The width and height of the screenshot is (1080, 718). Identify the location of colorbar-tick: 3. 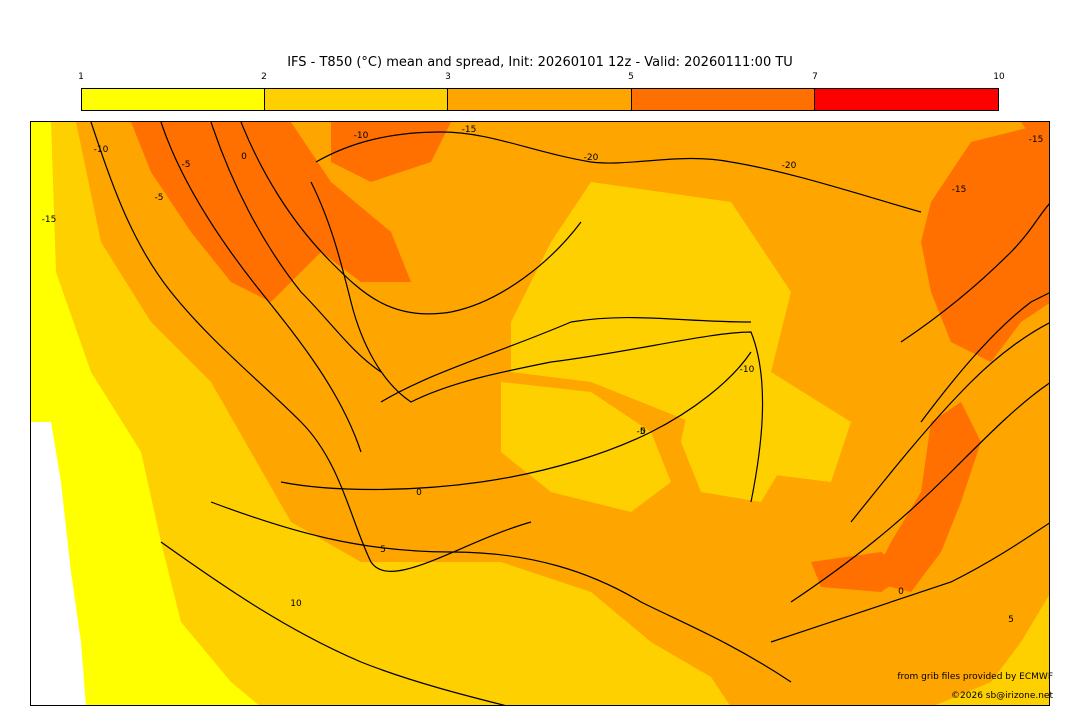
(448, 77).